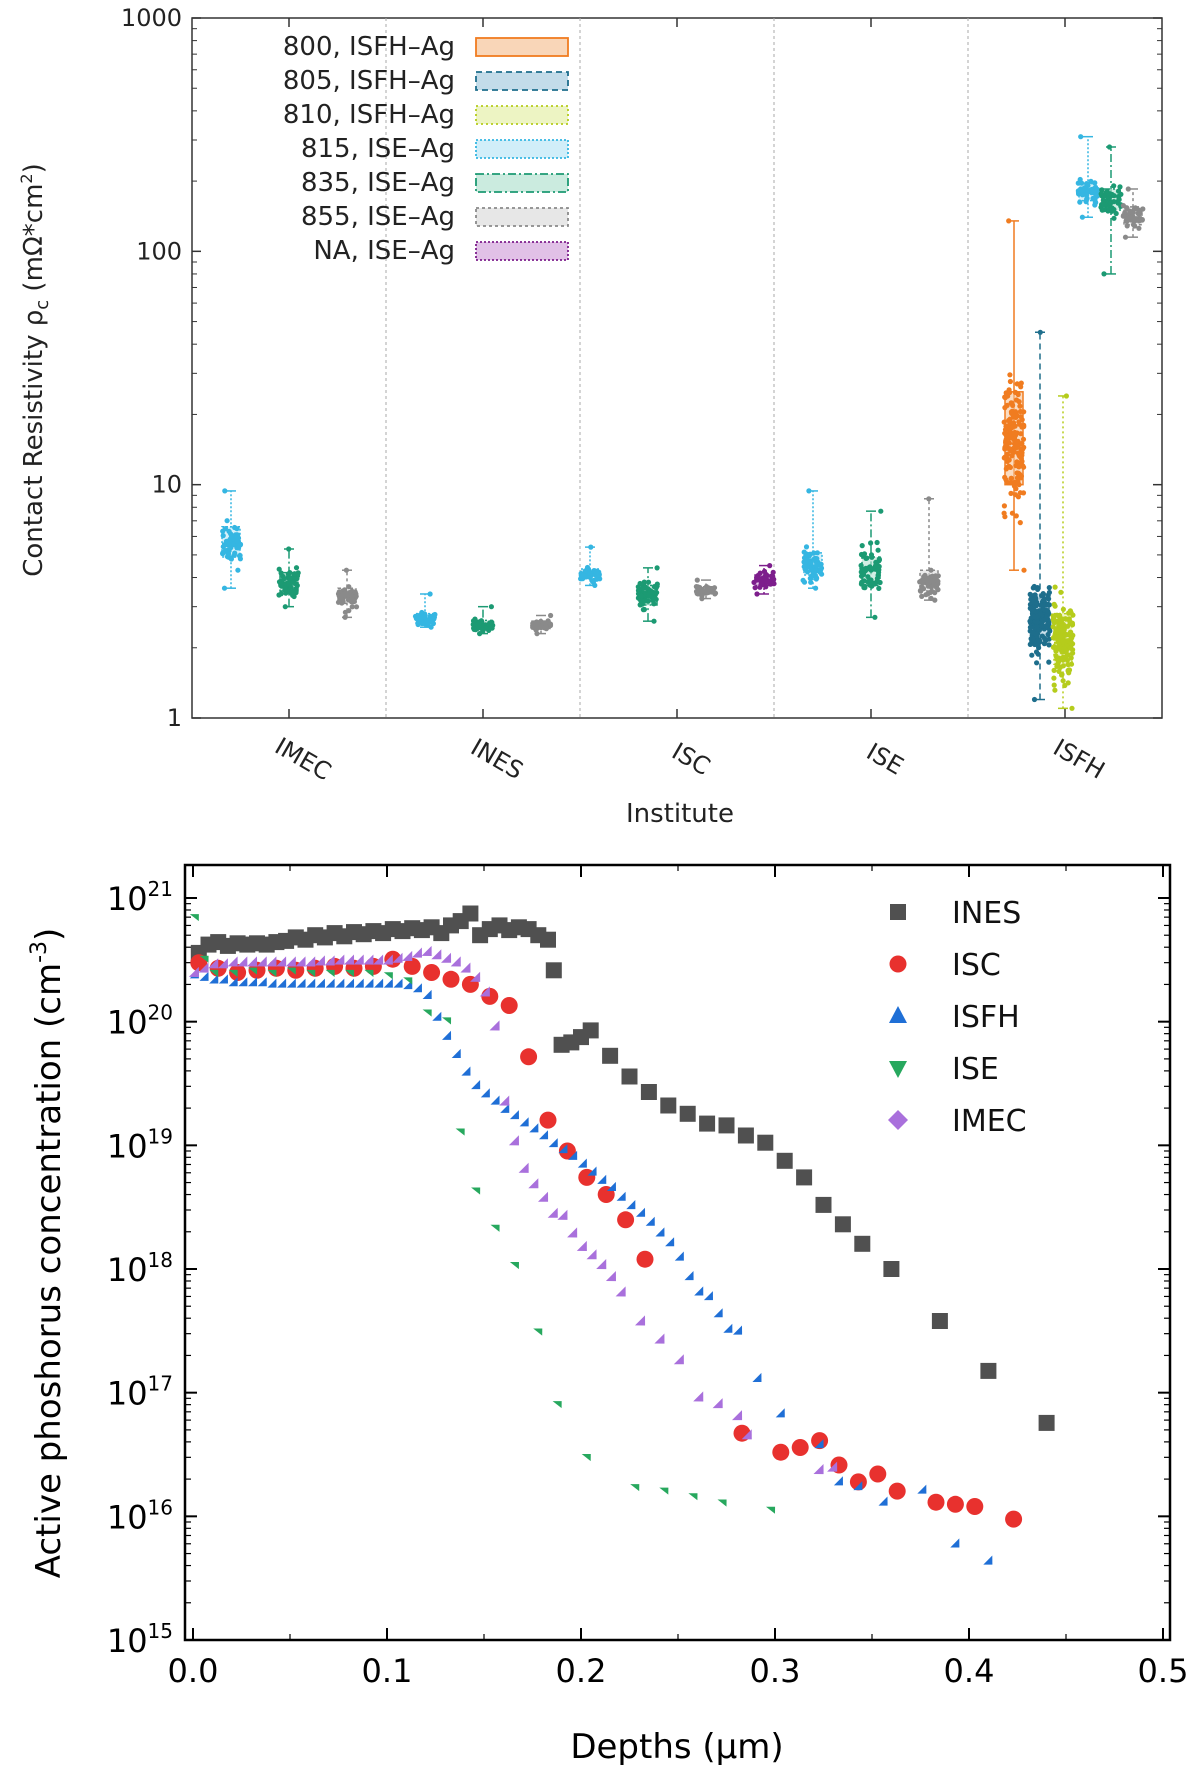 The image size is (1200, 1778). I want to click on y-tick-label: 1, so click(174, 718).